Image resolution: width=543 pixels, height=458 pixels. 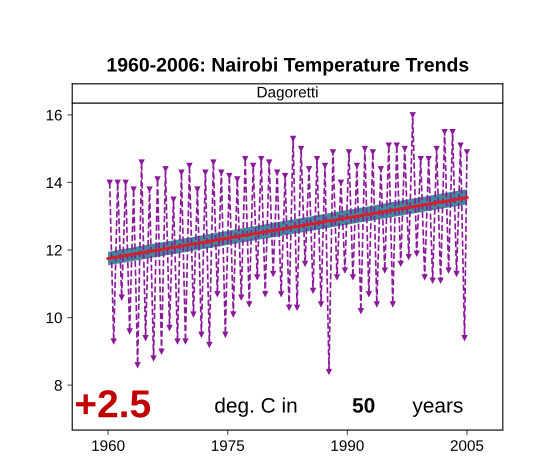 What do you see at coordinates (255, 407) in the screenshot?
I see `annotation: deg. C in` at bounding box center [255, 407].